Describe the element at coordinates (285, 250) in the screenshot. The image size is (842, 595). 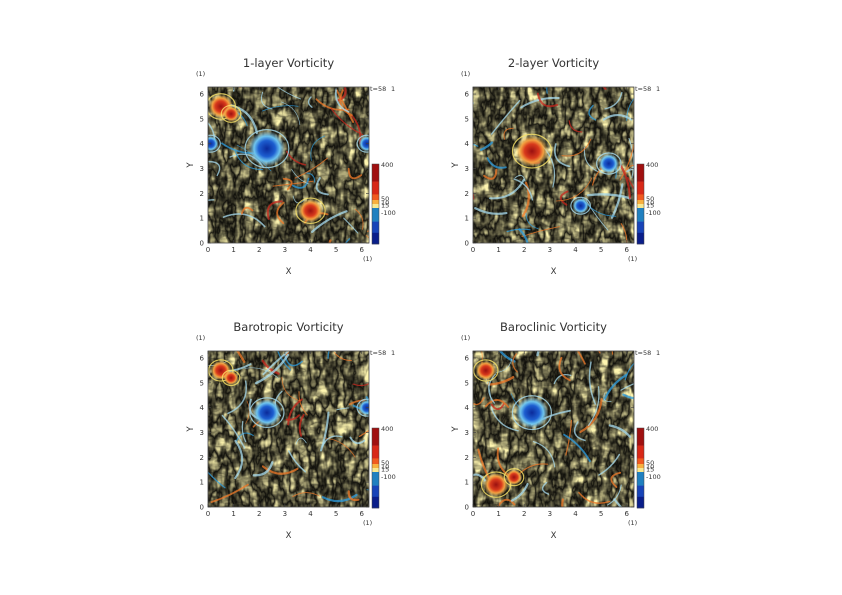
I see `x-tick-label: 3` at that location.